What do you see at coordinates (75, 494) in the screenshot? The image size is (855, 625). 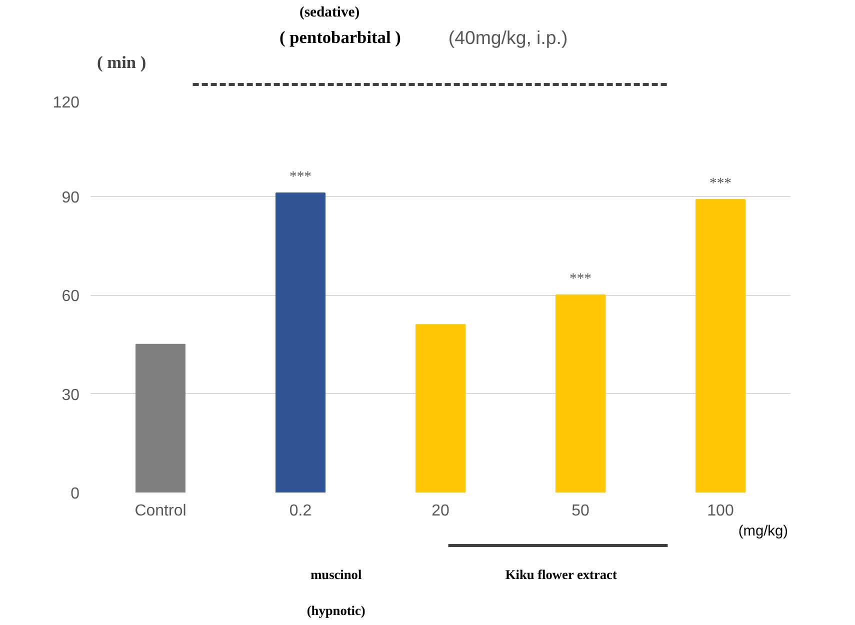 I see `y-tick-label: 0` at bounding box center [75, 494].